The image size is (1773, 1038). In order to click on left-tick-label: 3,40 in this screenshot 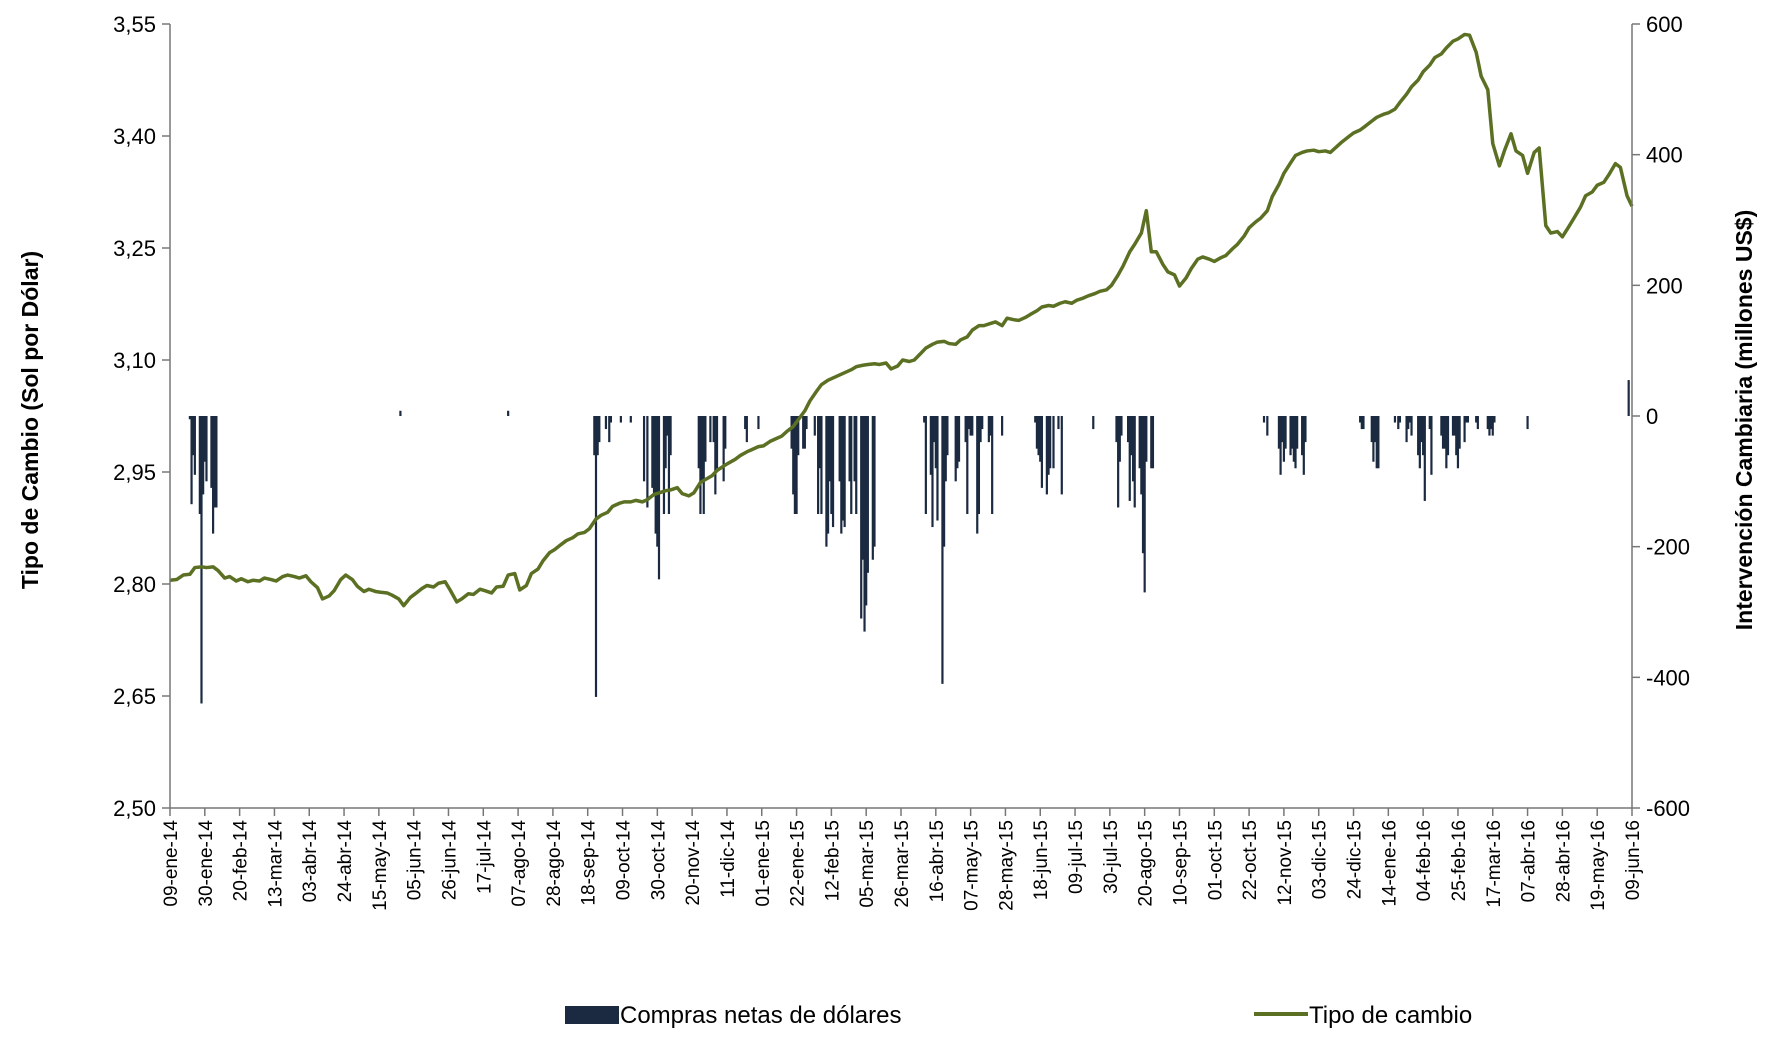, I will do `click(134, 136)`.